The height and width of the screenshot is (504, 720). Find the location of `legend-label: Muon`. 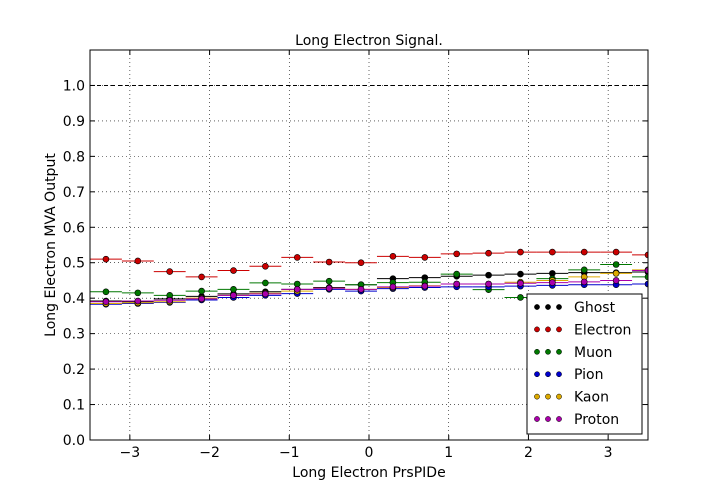

legend-label: Muon is located at coordinates (593, 353).